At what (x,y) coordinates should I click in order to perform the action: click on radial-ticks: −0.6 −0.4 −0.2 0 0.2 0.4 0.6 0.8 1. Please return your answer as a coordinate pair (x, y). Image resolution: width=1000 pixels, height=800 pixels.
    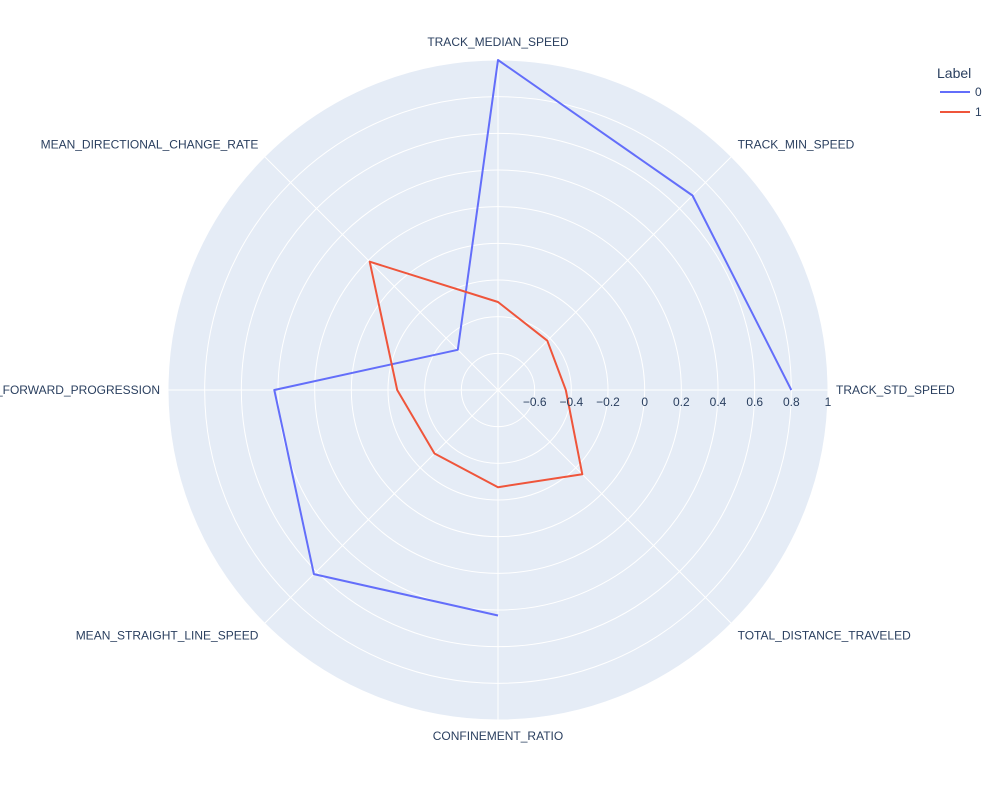
    Looking at the image, I should click on (677, 402).